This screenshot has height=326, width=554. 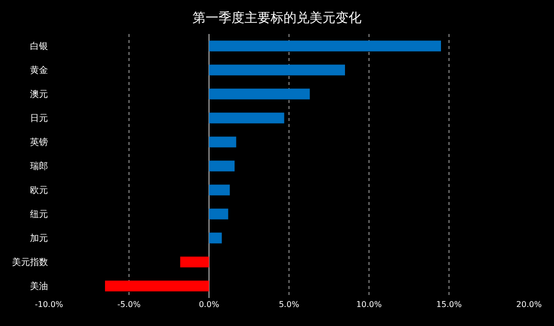 What do you see at coordinates (277, 18) in the screenshot?
I see `chart-title: 第一季度主要标的兑美元变化` at bounding box center [277, 18].